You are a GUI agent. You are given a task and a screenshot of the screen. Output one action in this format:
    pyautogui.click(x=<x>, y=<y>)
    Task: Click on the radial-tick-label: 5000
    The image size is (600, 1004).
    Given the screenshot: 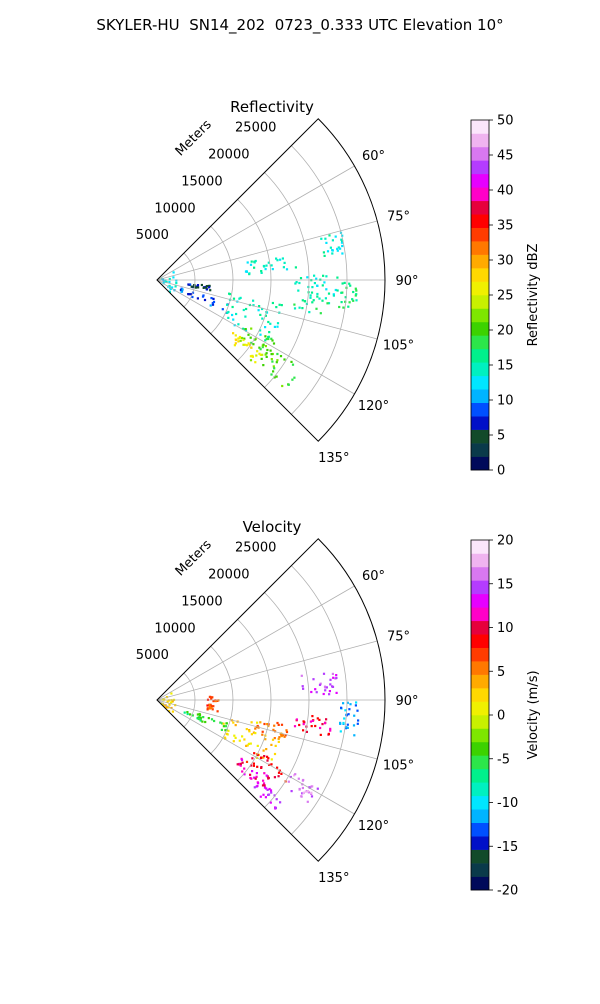 What is the action you would take?
    pyautogui.click(x=152, y=655)
    